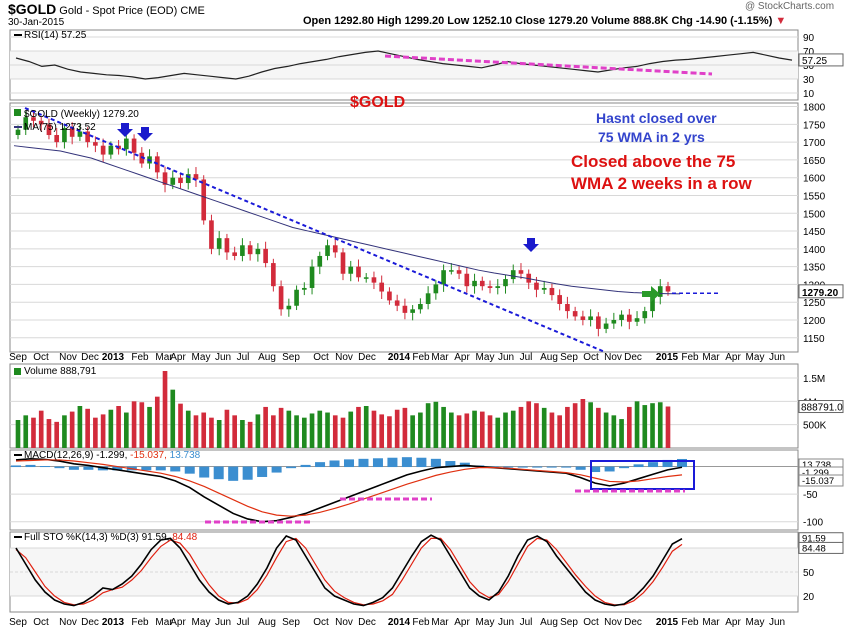 The height and width of the screenshot is (631, 844). Describe the element at coordinates (526, 622) in the screenshot. I see `bottom-x-axis-label-22: Jul` at that location.